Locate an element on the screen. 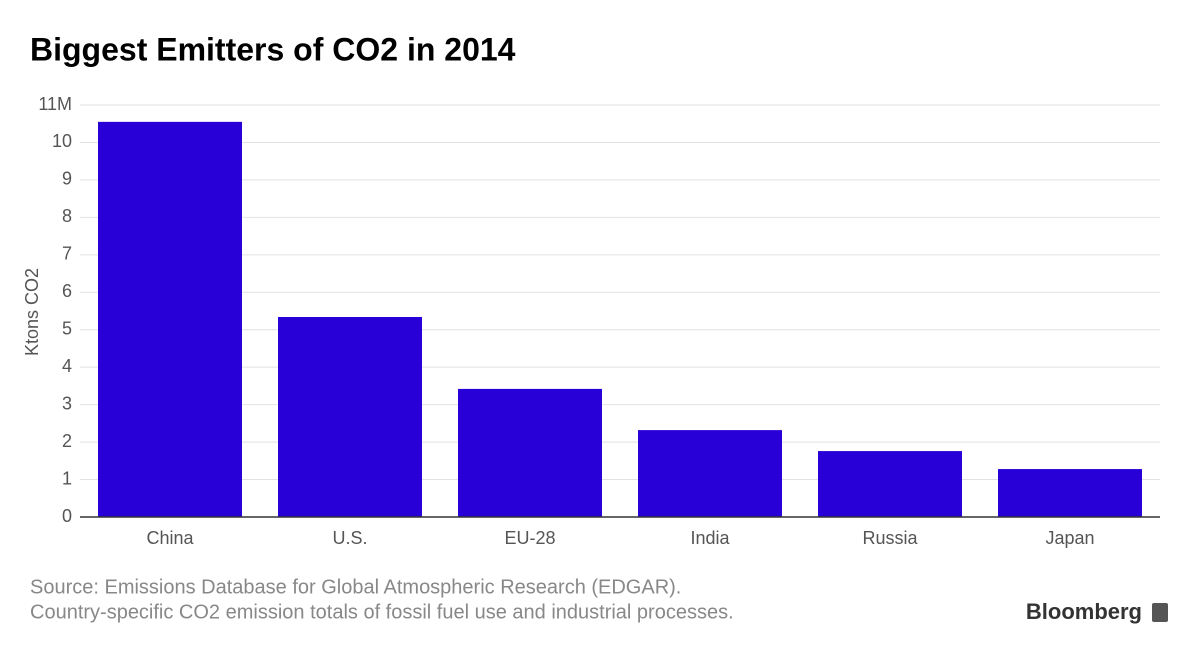 This screenshot has height=657, width=1200. y-tick-label: 9 is located at coordinates (67, 179).